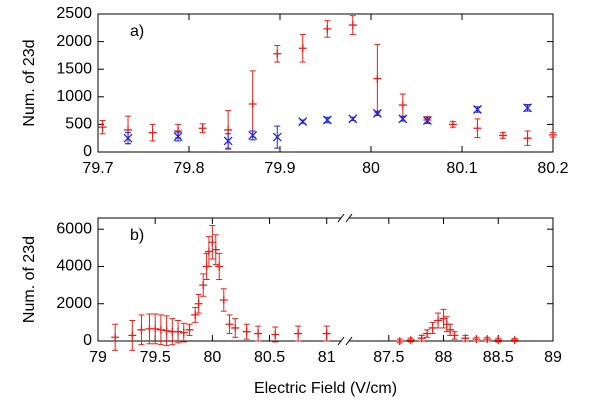  Describe the element at coordinates (74, 96) in the screenshot. I see `y-tick-label: 1000` at that location.